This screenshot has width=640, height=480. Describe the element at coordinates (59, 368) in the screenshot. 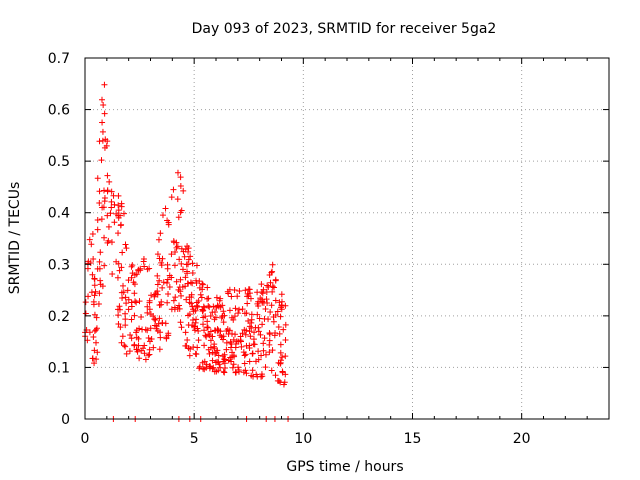

I see `y-tick-label: 0.1` at that location.